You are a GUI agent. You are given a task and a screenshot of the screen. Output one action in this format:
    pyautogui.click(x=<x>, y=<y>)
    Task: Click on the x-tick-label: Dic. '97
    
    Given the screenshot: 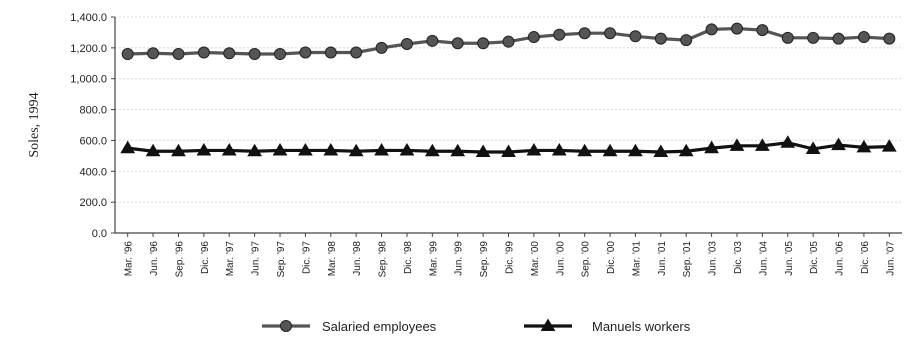 What is the action you would take?
    pyautogui.click(x=306, y=257)
    